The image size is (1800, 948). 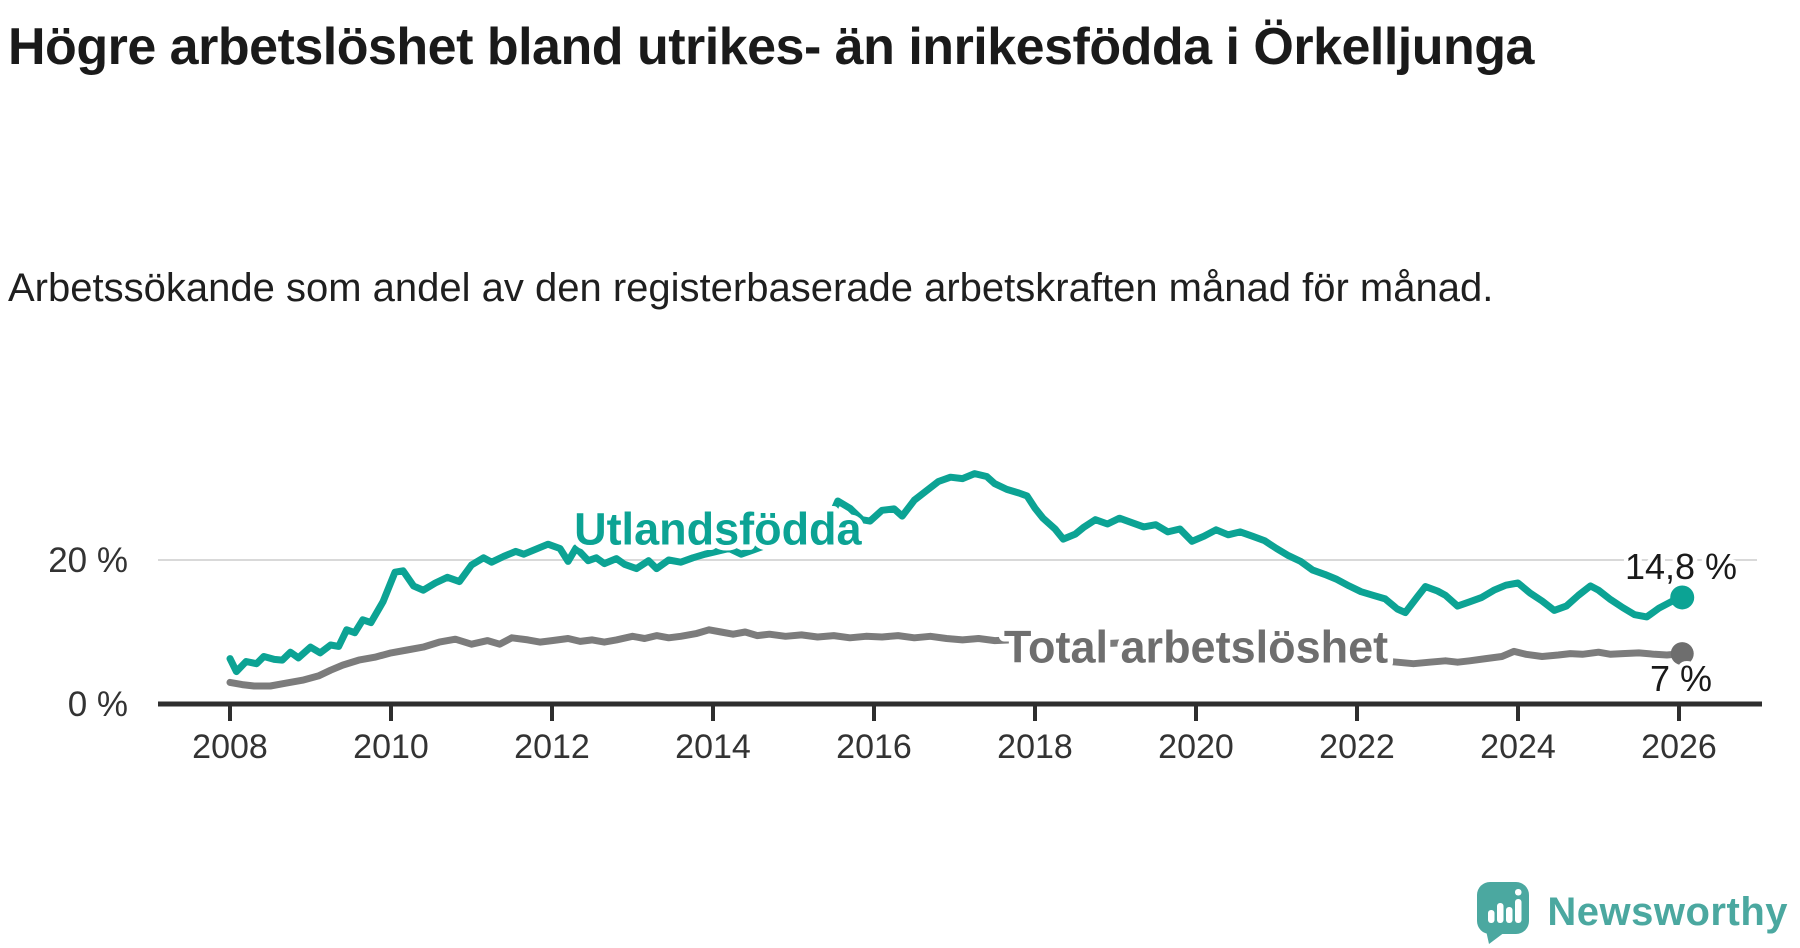 What do you see at coordinates (1357, 747) in the screenshot?
I see `x-tick-label-2022: 2022` at bounding box center [1357, 747].